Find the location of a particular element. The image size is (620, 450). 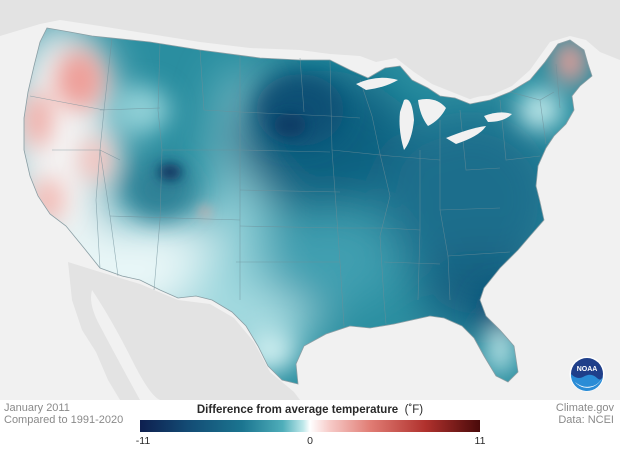

noaa-logo-text: NOAA is located at coordinates (587, 369).